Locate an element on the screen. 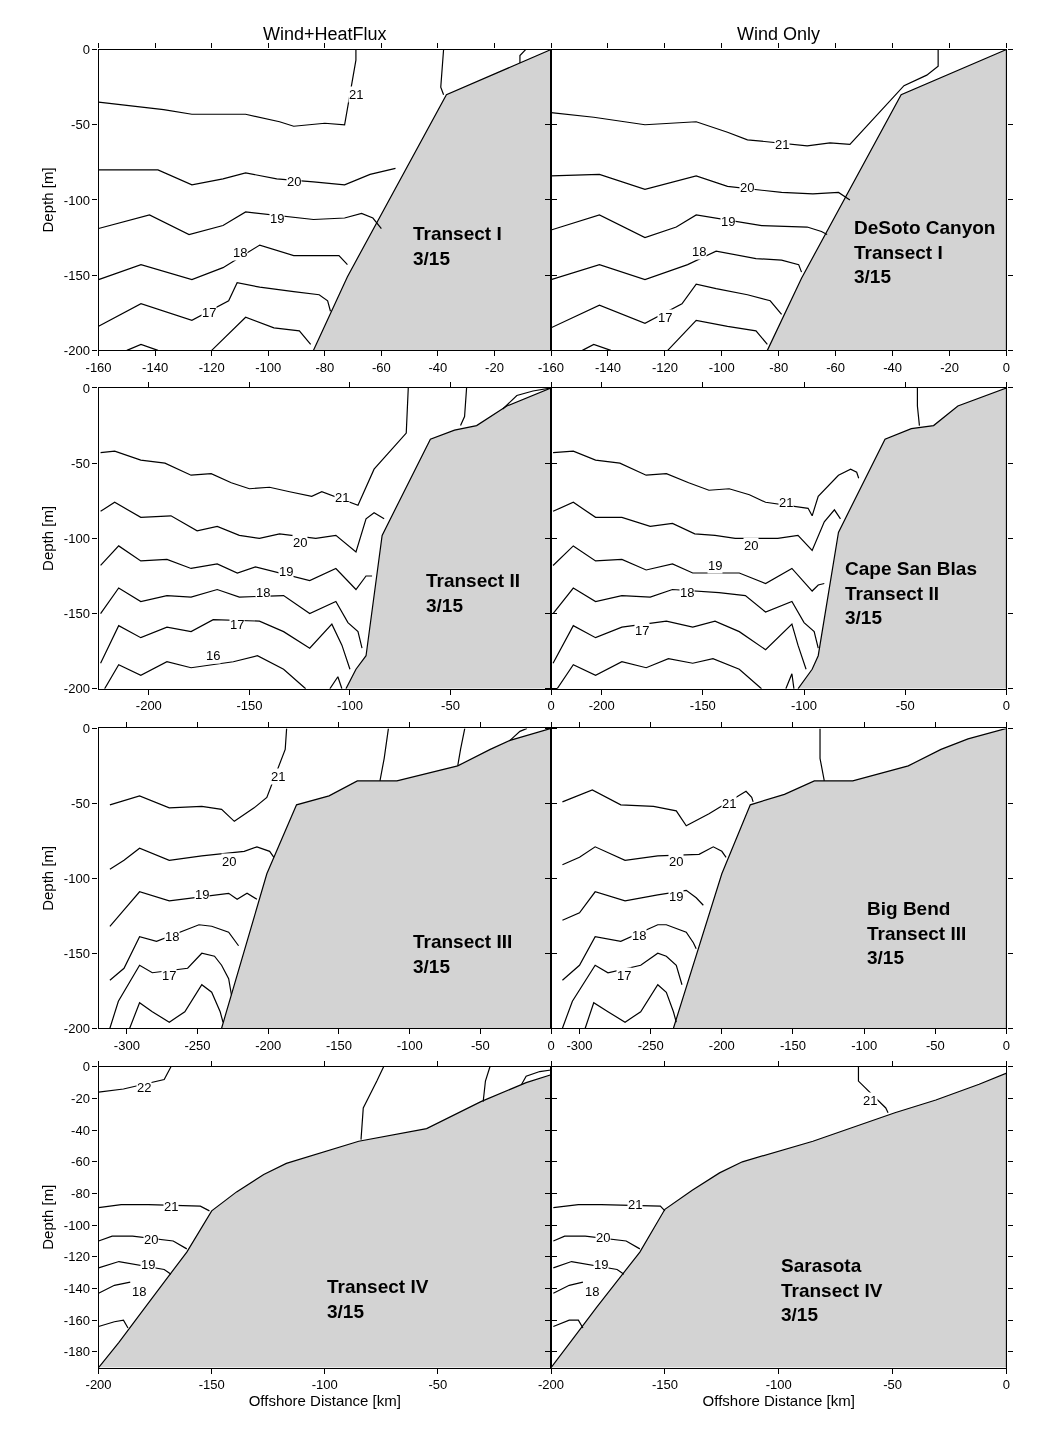  annotation: Transect III 3/15 is located at coordinates (463, 954).